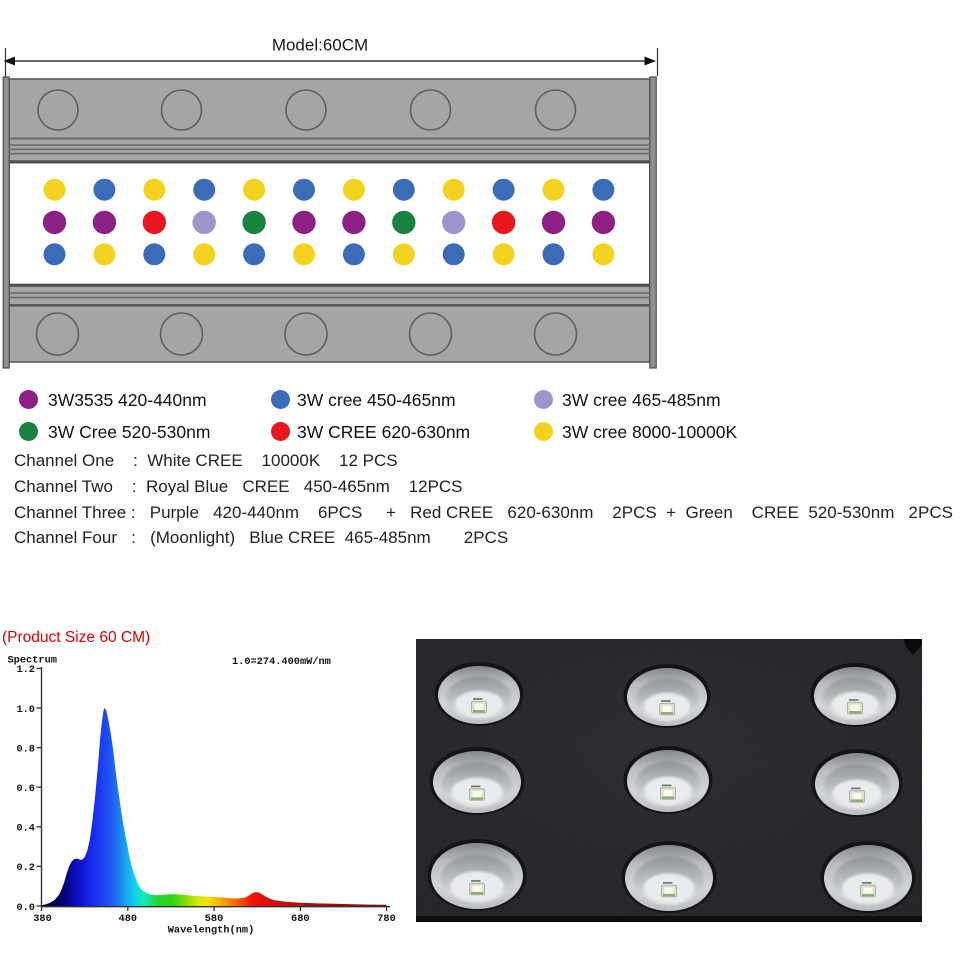 The height and width of the screenshot is (960, 960). I want to click on svg-text: 1.0=274.400mW/nm, so click(281, 662).